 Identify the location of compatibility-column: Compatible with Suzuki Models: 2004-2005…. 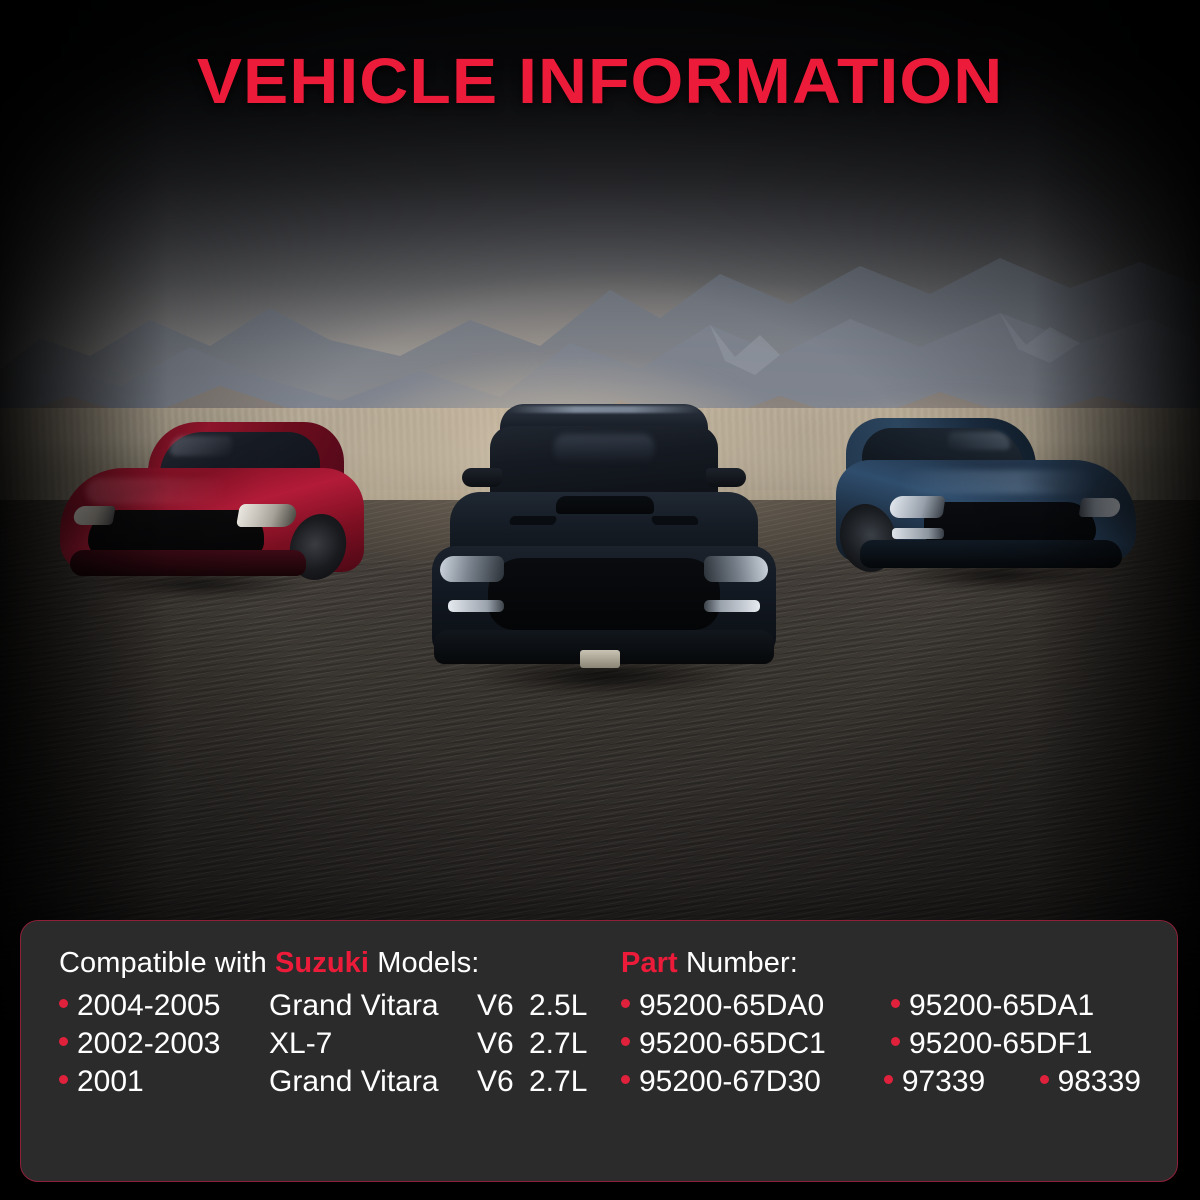
(321, 1023).